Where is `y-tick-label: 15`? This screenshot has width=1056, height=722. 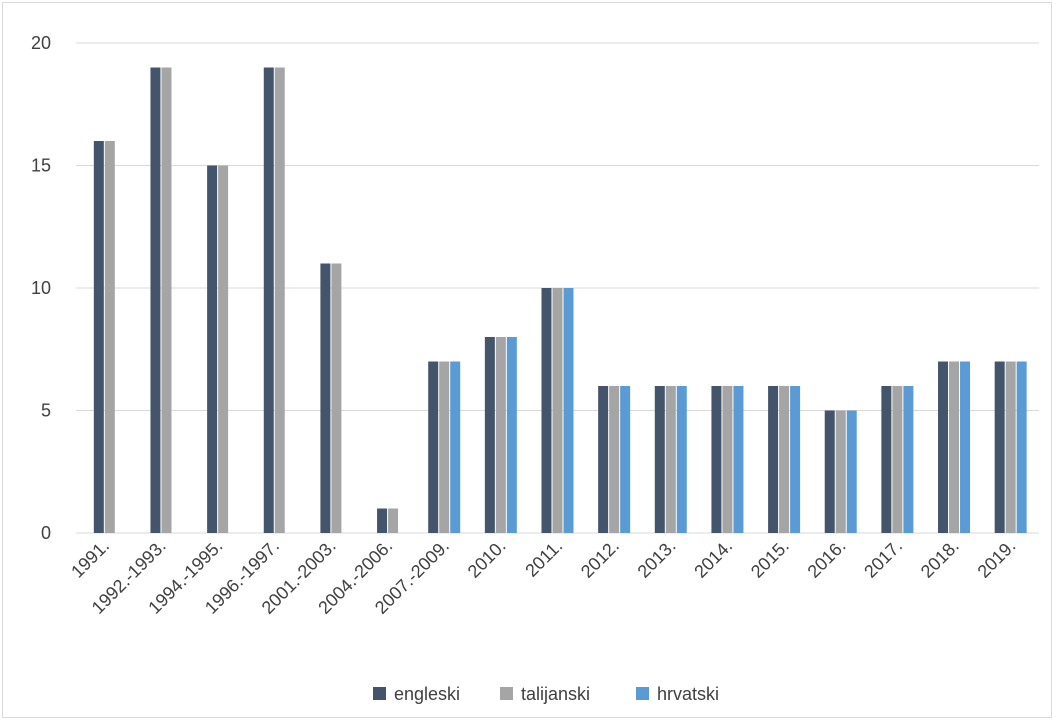
y-tick-label: 15 is located at coordinates (41, 166).